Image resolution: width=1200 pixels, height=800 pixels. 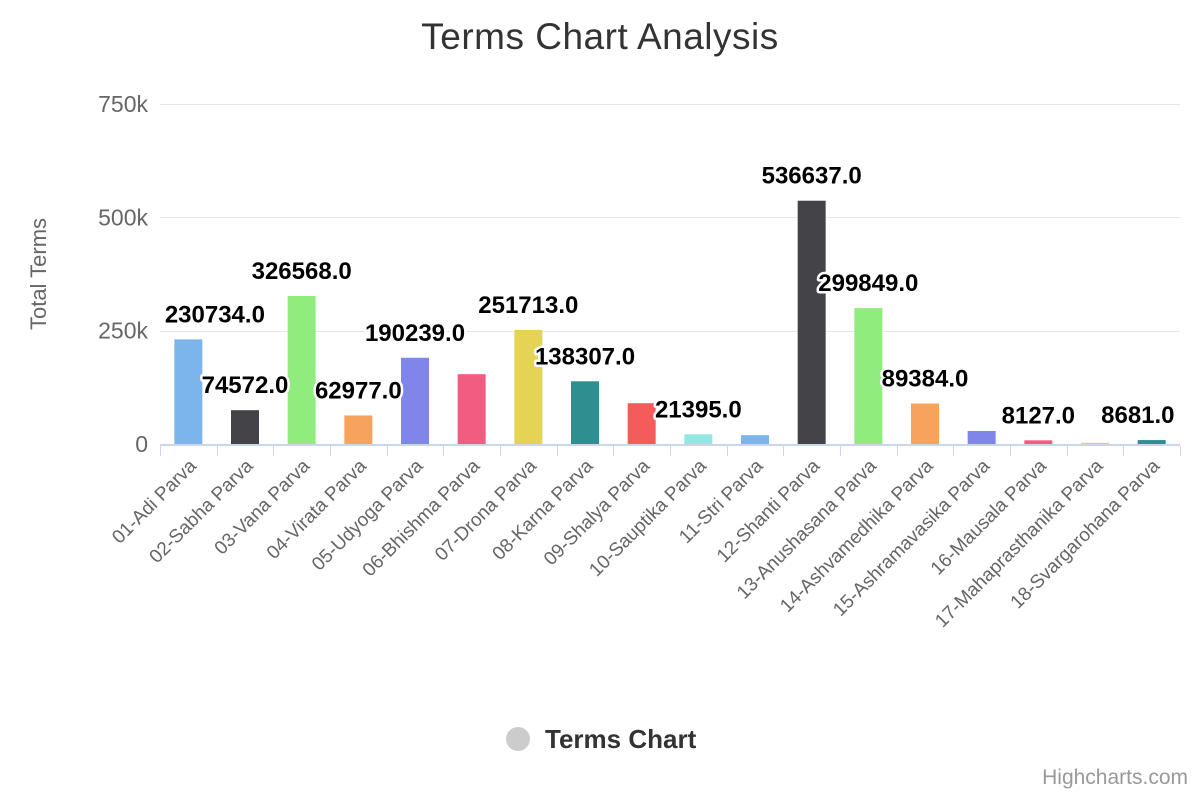 I want to click on chart-title: Terms Chart Analysis, so click(x=600, y=36).